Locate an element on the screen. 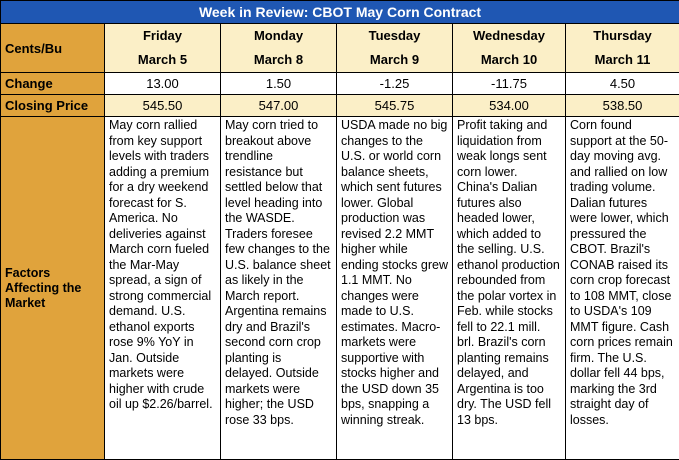  day-name: Monday is located at coordinates (278, 36).